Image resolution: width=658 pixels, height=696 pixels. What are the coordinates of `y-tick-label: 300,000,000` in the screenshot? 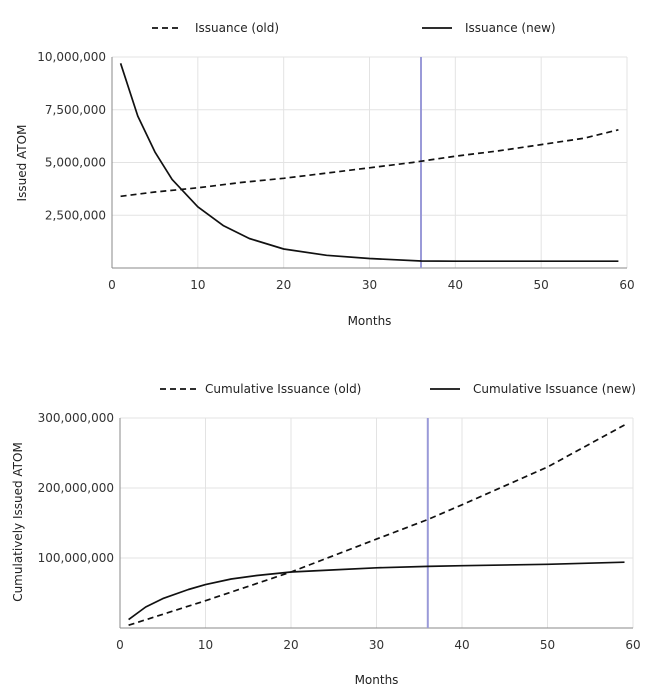 It's located at (76, 418).